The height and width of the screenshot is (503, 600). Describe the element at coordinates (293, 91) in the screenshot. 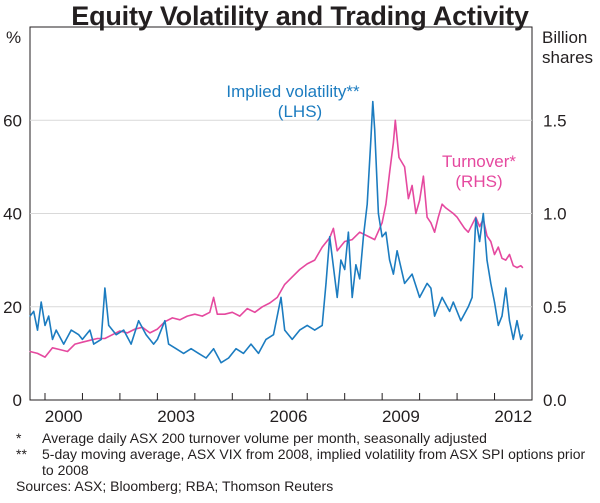

I see `volatility-label: Implied volatility**` at that location.